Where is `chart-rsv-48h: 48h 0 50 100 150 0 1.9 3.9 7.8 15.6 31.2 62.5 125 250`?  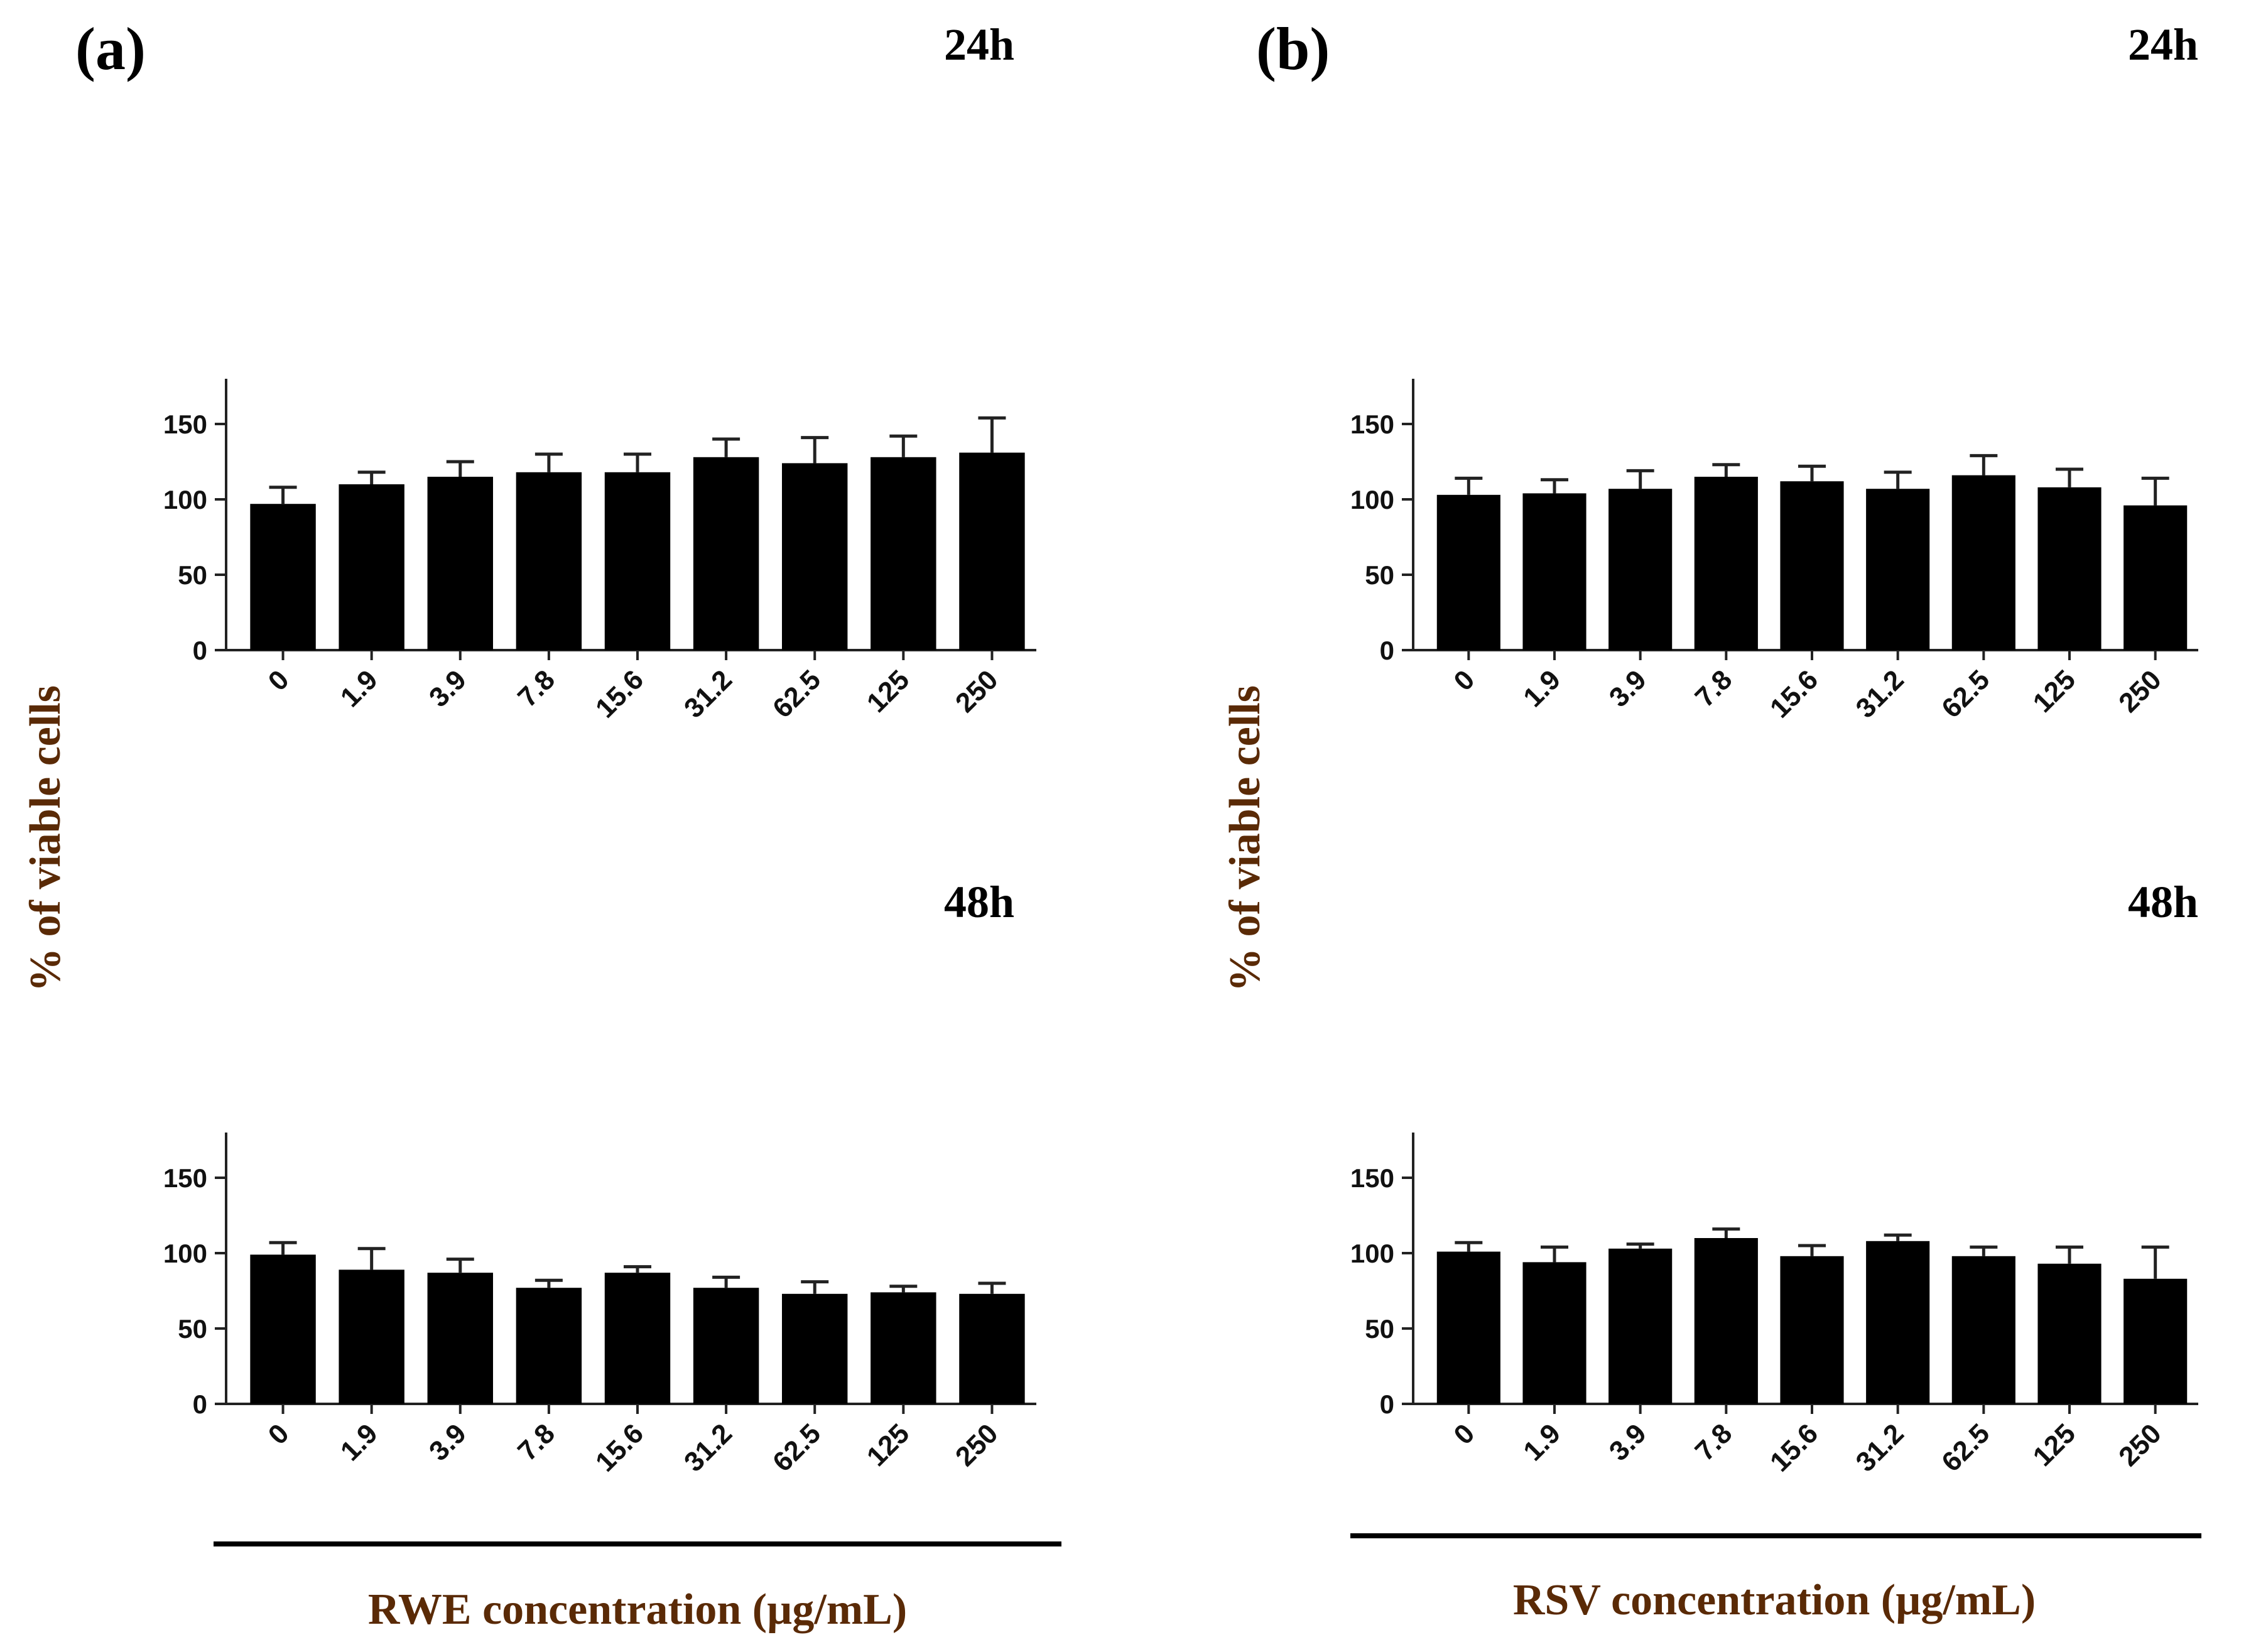
chart-rsv-48h: 48h 0 50 100 150 0 1.9 3.9 7.8 15.6 31.2 62.5 125 250 is located at coordinates (1774, 1177).